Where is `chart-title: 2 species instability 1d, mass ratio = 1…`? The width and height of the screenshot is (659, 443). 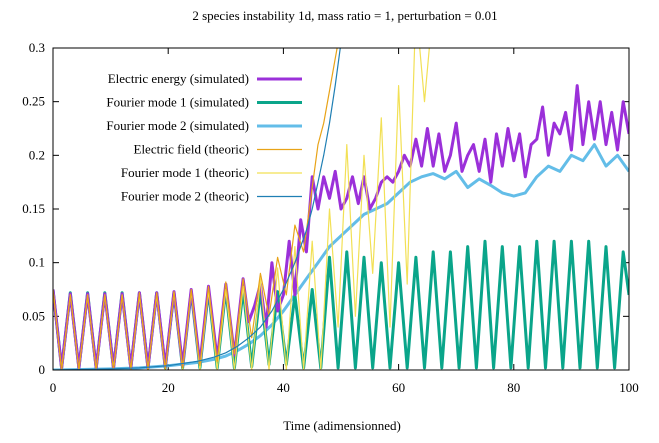 chart-title: 2 species instability 1d, mass ratio = 1… is located at coordinates (344, 15).